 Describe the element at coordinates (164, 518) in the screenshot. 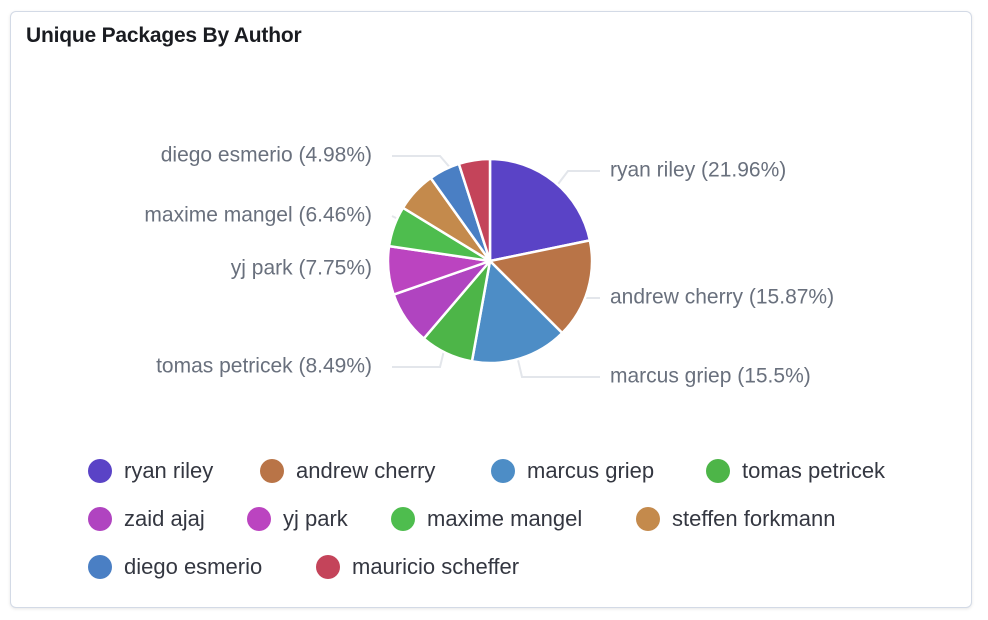

I see `legend-label: zaid ajaj` at that location.